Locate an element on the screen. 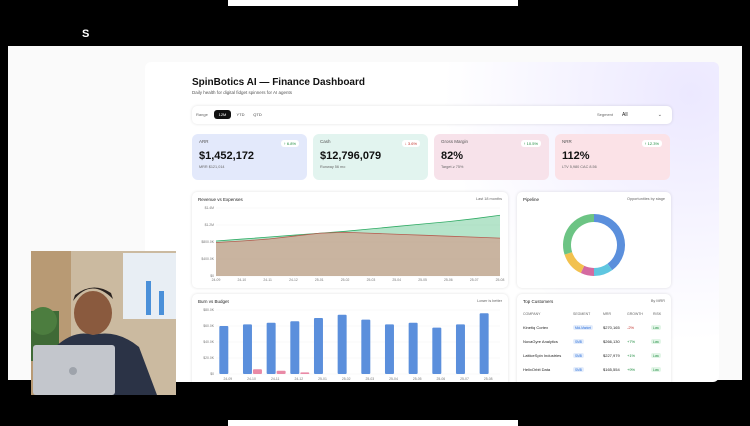 This screenshot has height=426, width=750. kpi-sub: LTV 5,980 CAC 8.56 is located at coordinates (579, 167).